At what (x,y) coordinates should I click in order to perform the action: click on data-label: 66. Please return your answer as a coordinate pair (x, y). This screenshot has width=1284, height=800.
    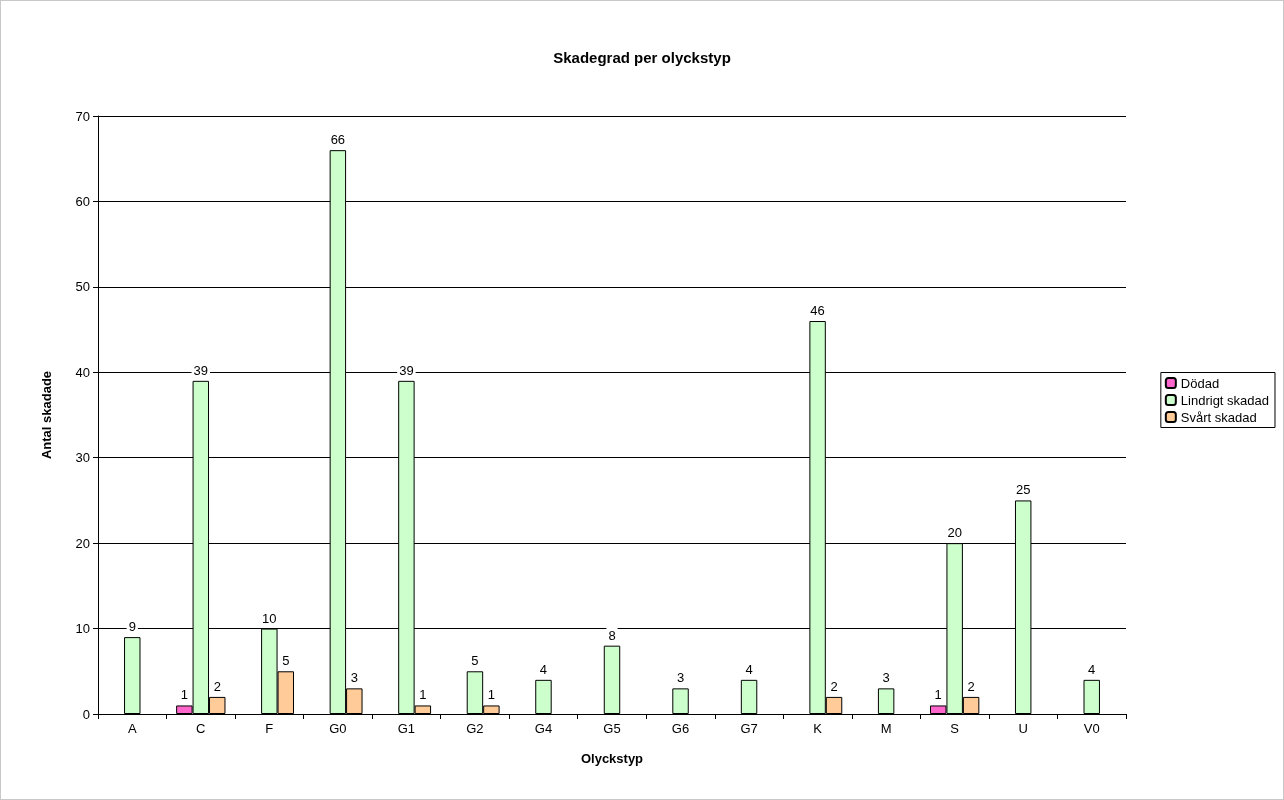
    Looking at the image, I should click on (338, 140).